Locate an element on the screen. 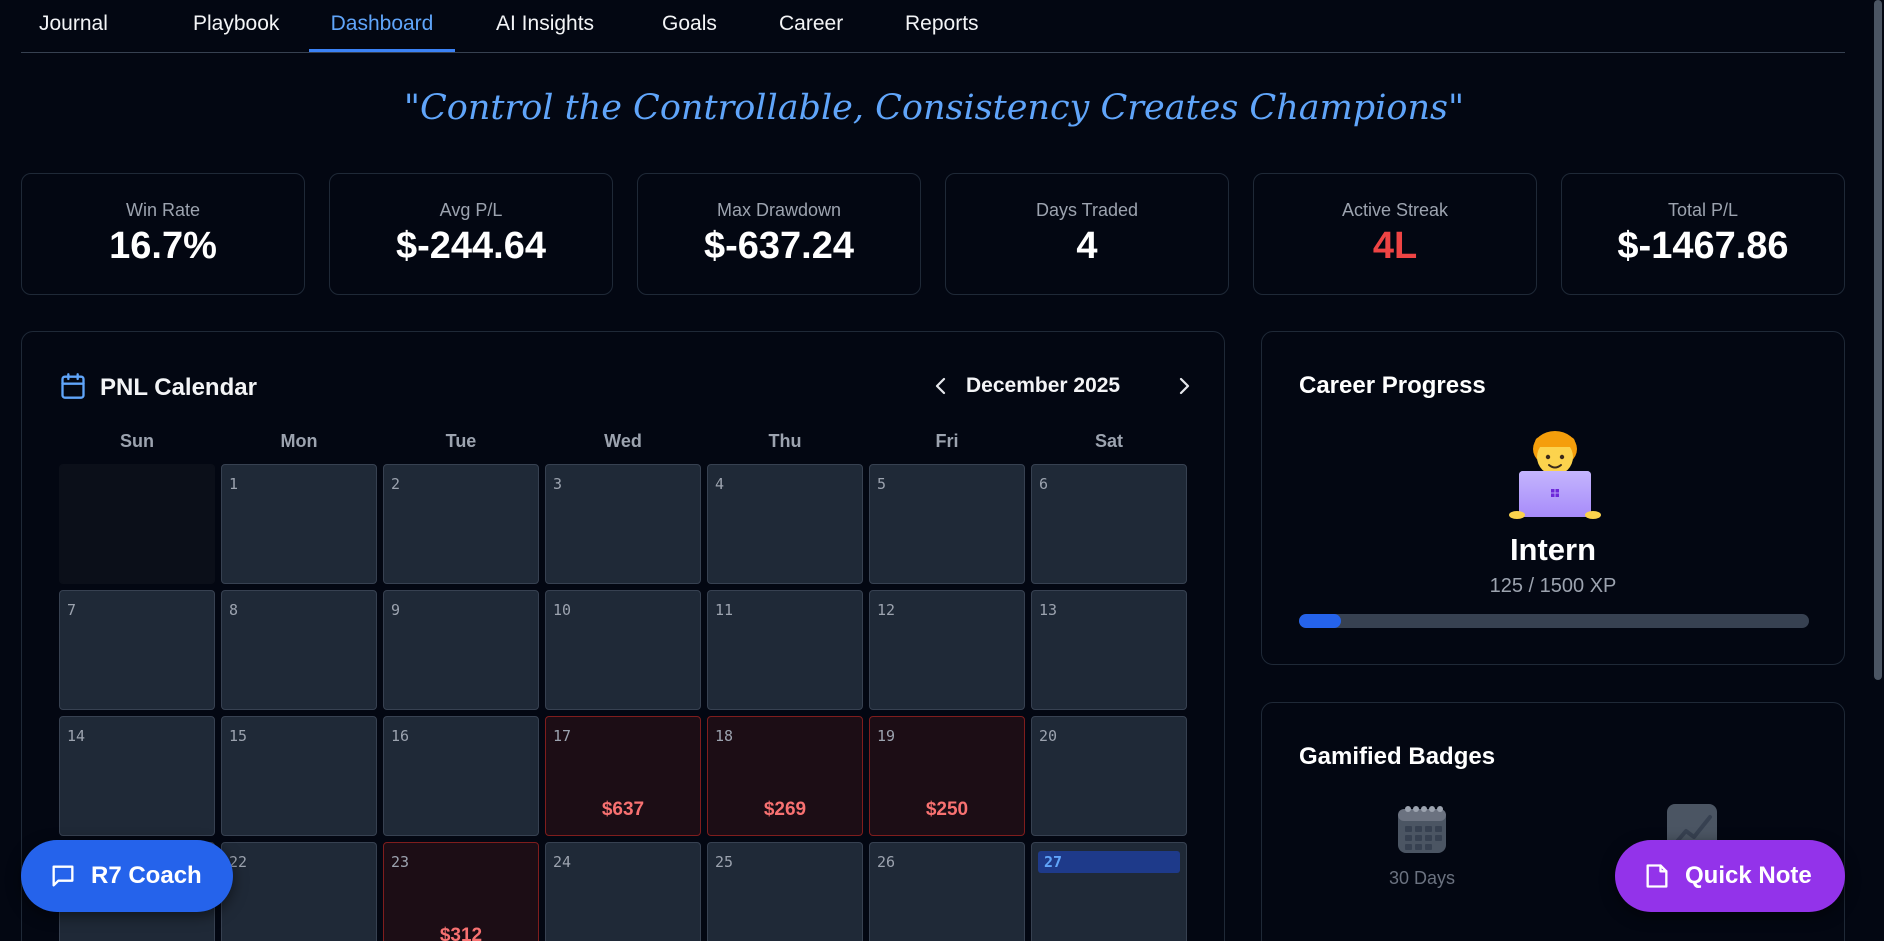  chevron-right-icon is located at coordinates (1184, 386).